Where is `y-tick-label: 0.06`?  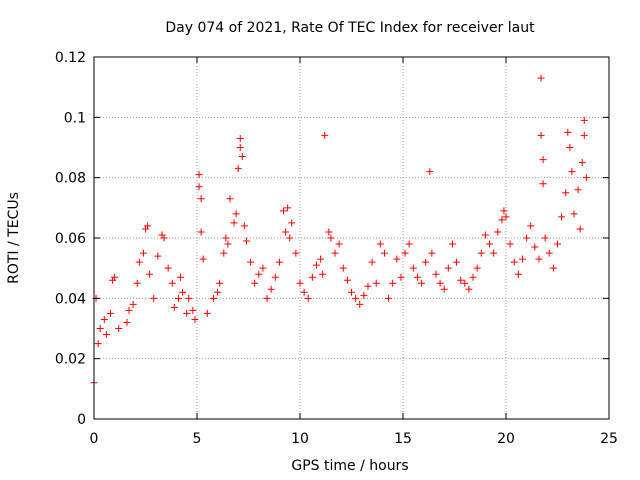
y-tick-label: 0.06 is located at coordinates (70, 239).